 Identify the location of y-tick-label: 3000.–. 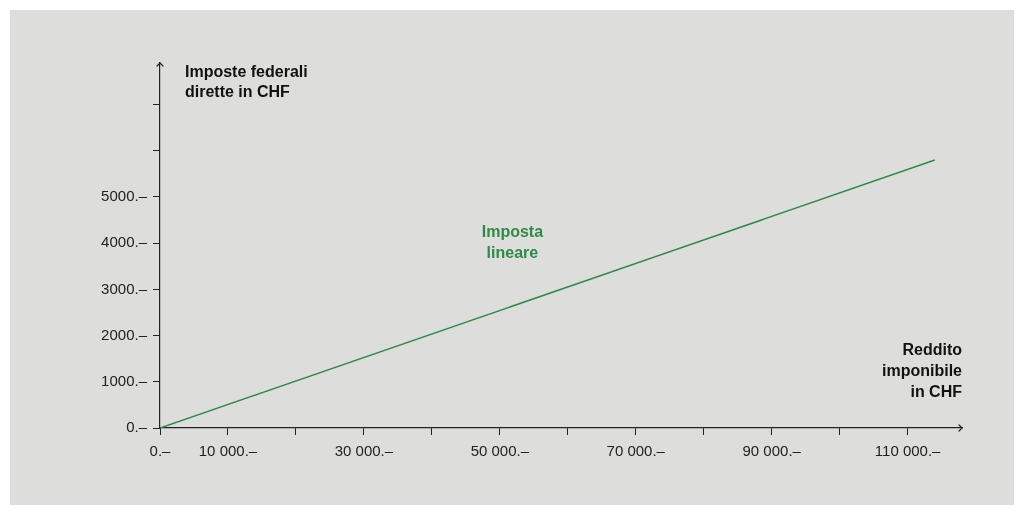
(124, 288).